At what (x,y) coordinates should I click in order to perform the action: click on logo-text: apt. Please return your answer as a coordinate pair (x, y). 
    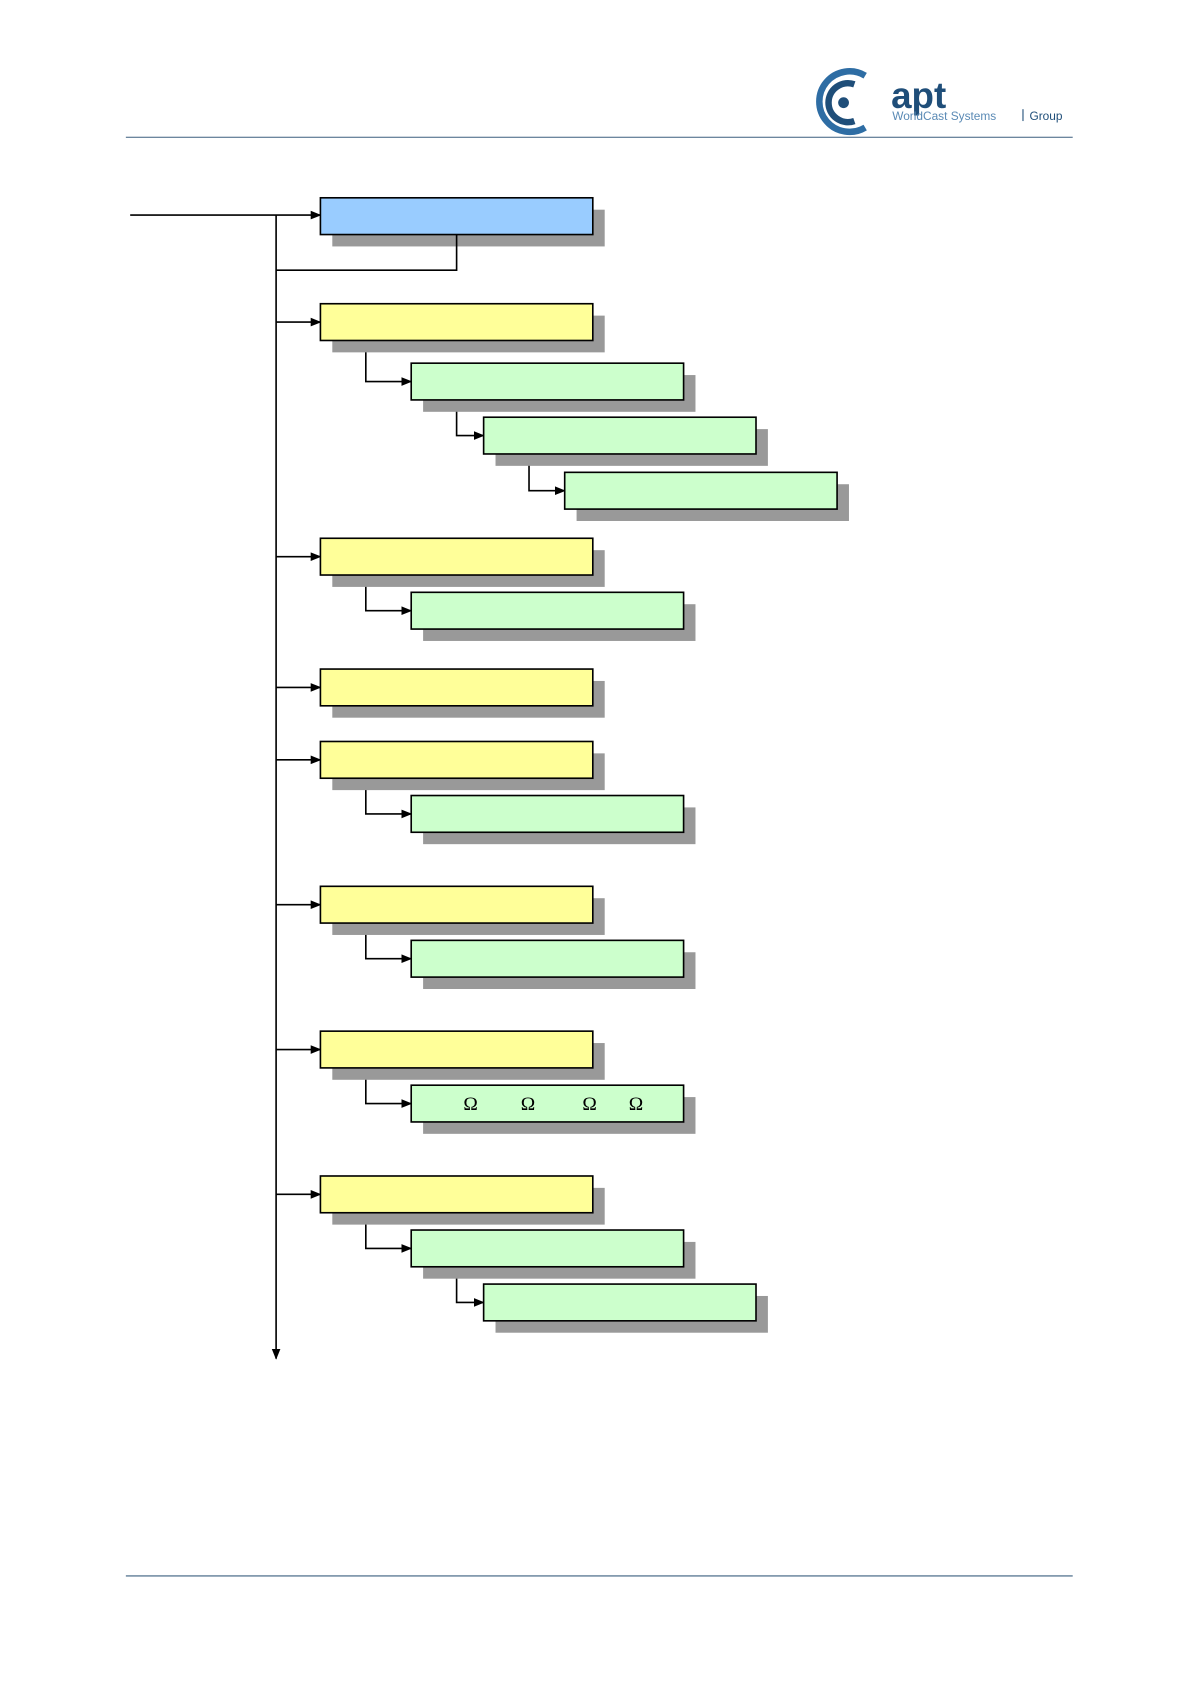
    Looking at the image, I should click on (918, 95).